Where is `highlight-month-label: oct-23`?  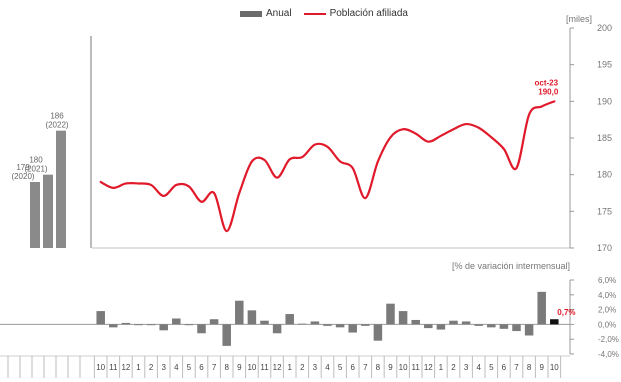 highlight-month-label: oct-23 is located at coordinates (547, 82).